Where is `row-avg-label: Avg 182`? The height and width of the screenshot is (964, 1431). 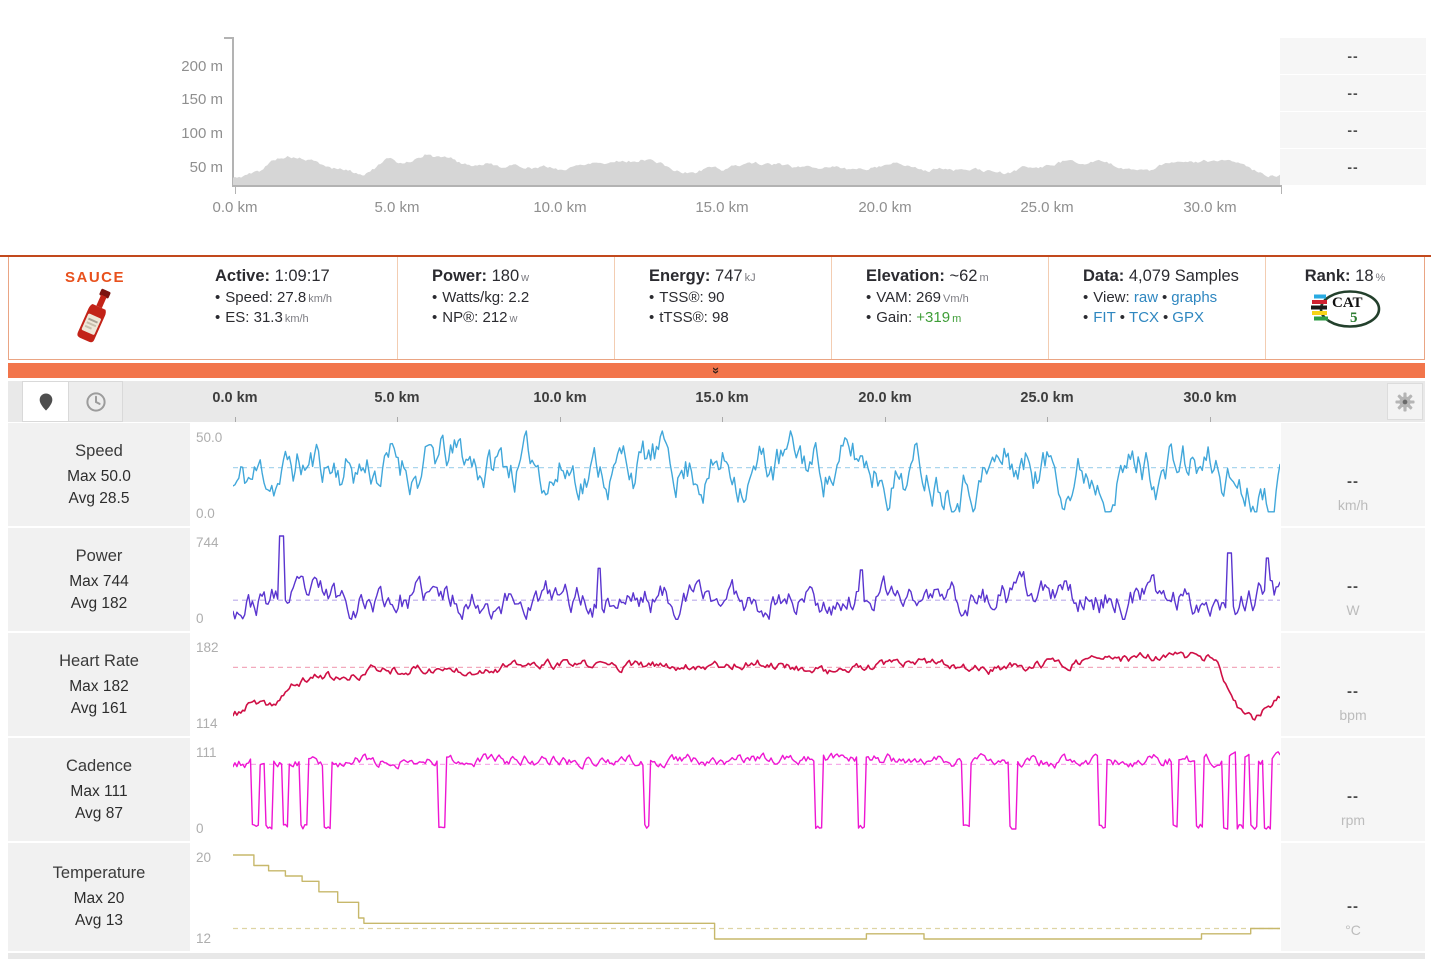 row-avg-label: Avg 182 is located at coordinates (99, 603).